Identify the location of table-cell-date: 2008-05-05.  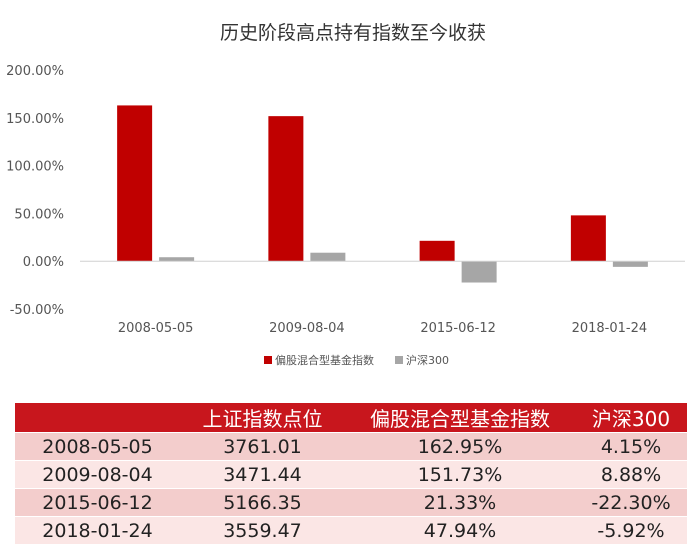
(97, 446).